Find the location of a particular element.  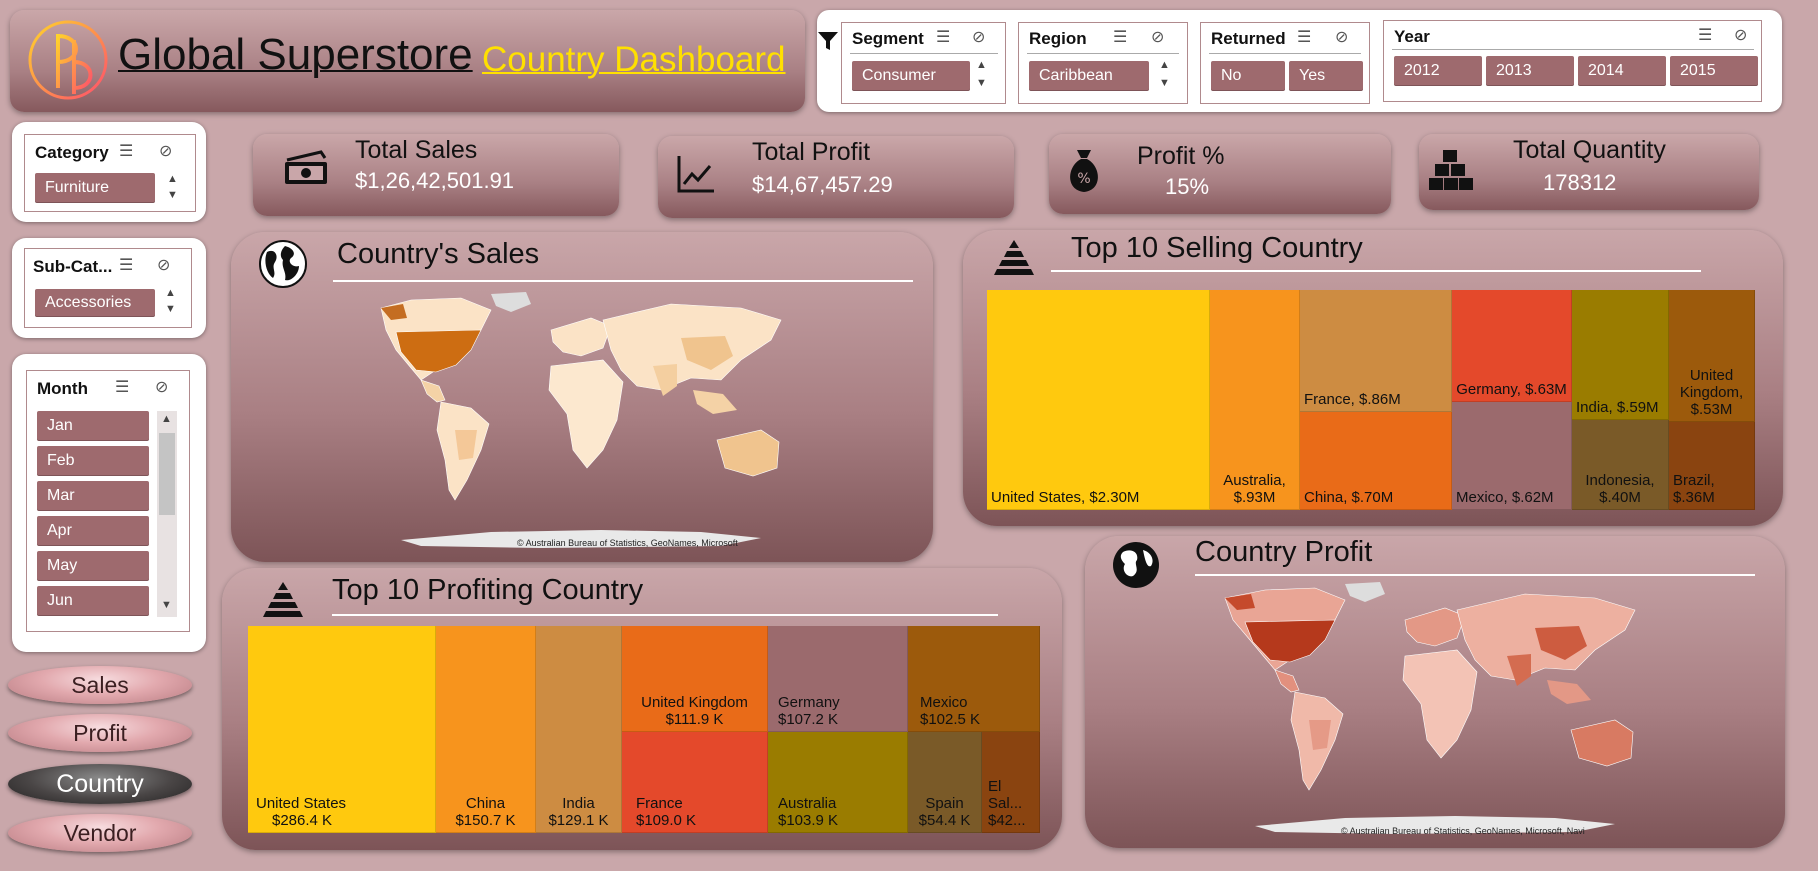

money-bag-icon: % is located at coordinates (1084, 171).